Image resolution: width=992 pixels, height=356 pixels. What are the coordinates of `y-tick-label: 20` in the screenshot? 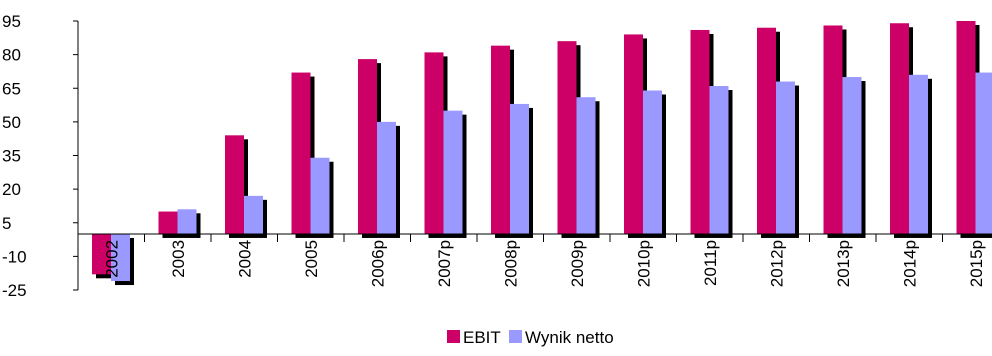 It's located at (11, 189).